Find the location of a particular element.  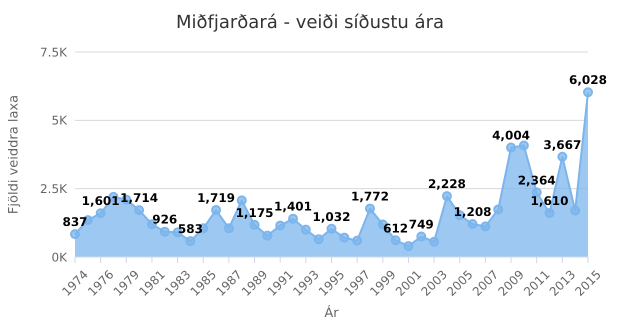

data-label: 1,601 is located at coordinates (101, 201).